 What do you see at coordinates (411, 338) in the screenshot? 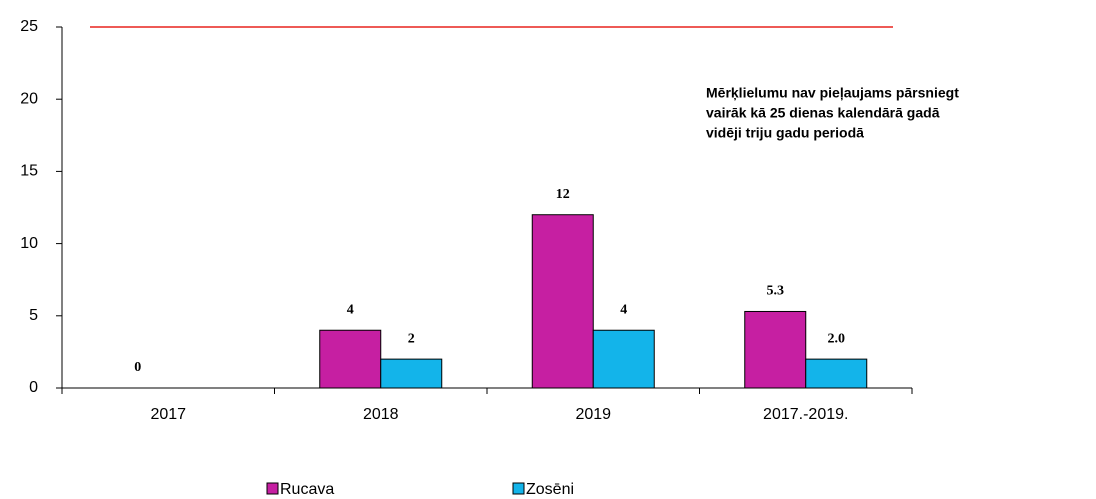
I see `data-label: 2` at bounding box center [411, 338].